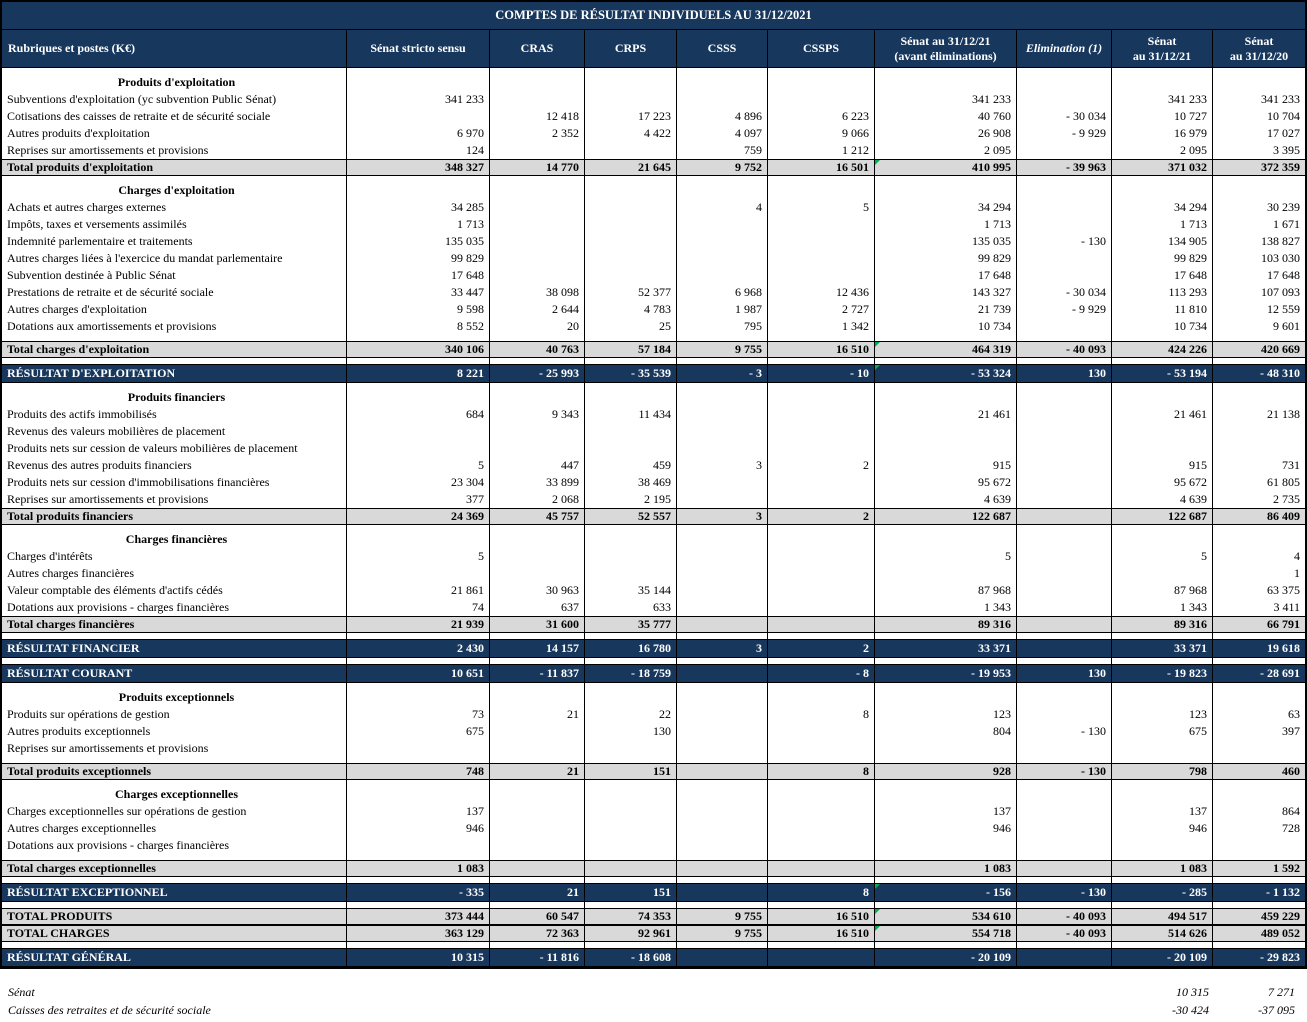 The width and height of the screenshot is (1307, 1022). What do you see at coordinates (537, 933) in the screenshot?
I see `value-cell: 72 363` at bounding box center [537, 933].